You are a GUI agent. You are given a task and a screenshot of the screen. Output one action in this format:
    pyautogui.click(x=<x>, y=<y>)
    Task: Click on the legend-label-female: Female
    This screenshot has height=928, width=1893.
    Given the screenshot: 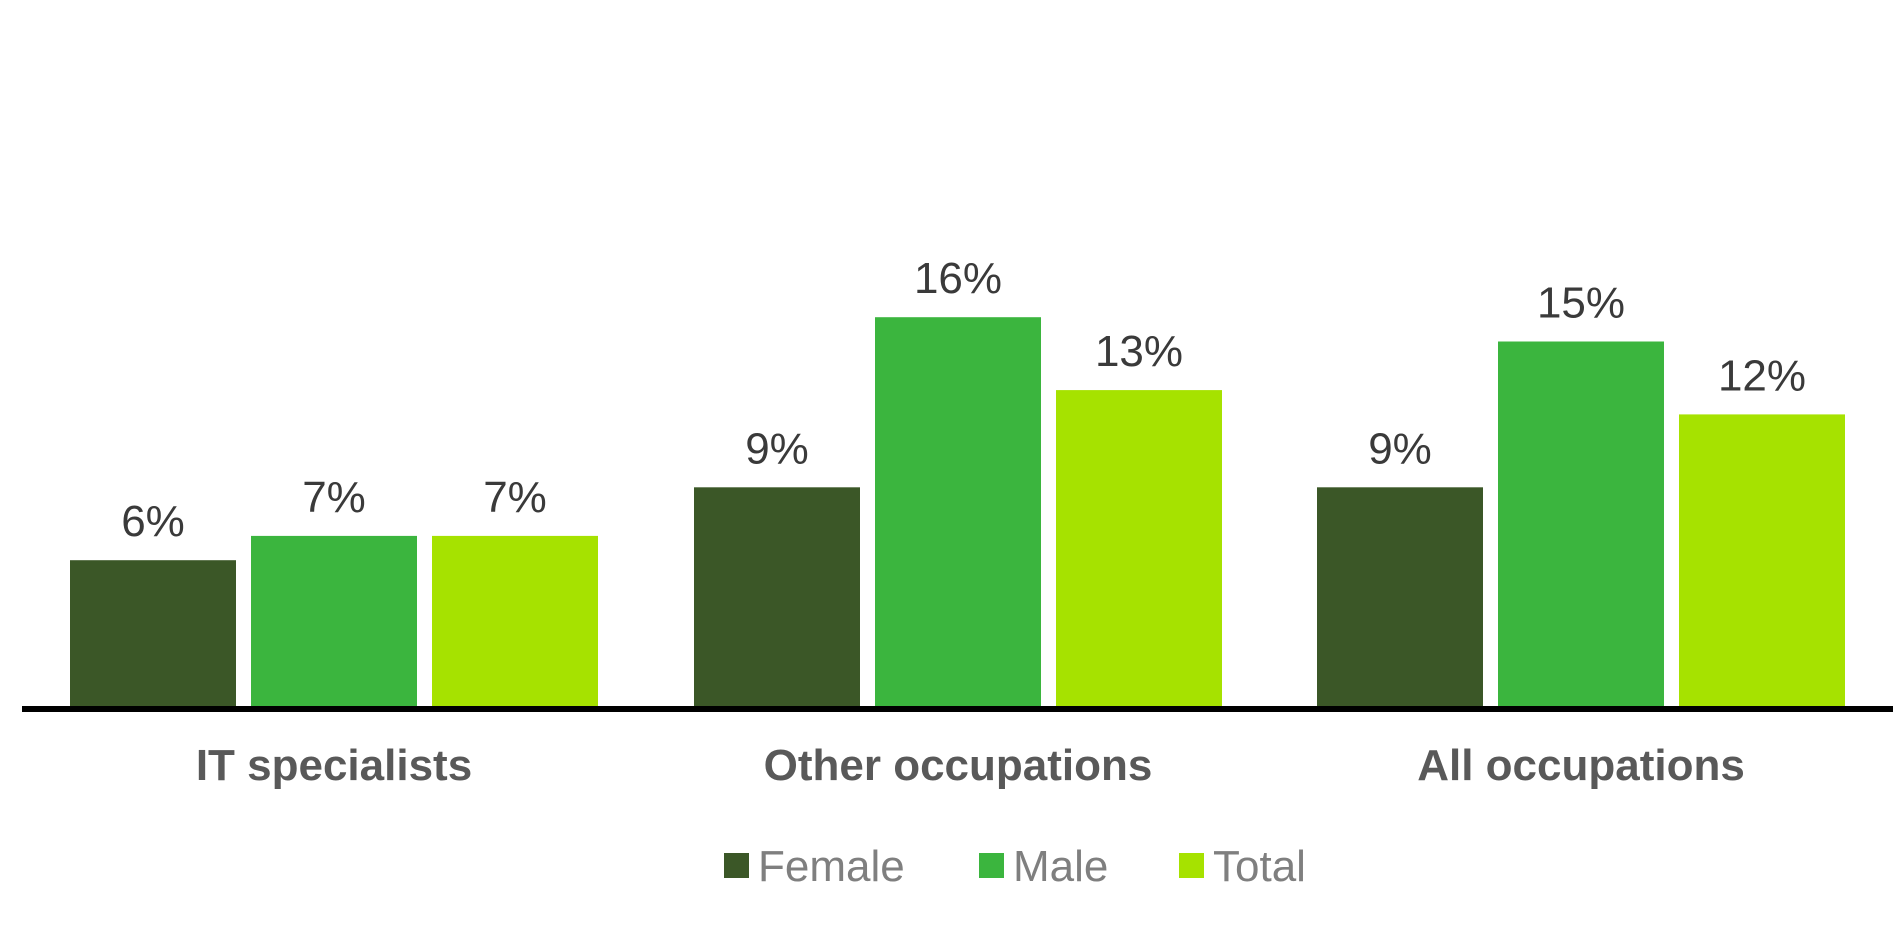 What is the action you would take?
    pyautogui.click(x=831, y=866)
    